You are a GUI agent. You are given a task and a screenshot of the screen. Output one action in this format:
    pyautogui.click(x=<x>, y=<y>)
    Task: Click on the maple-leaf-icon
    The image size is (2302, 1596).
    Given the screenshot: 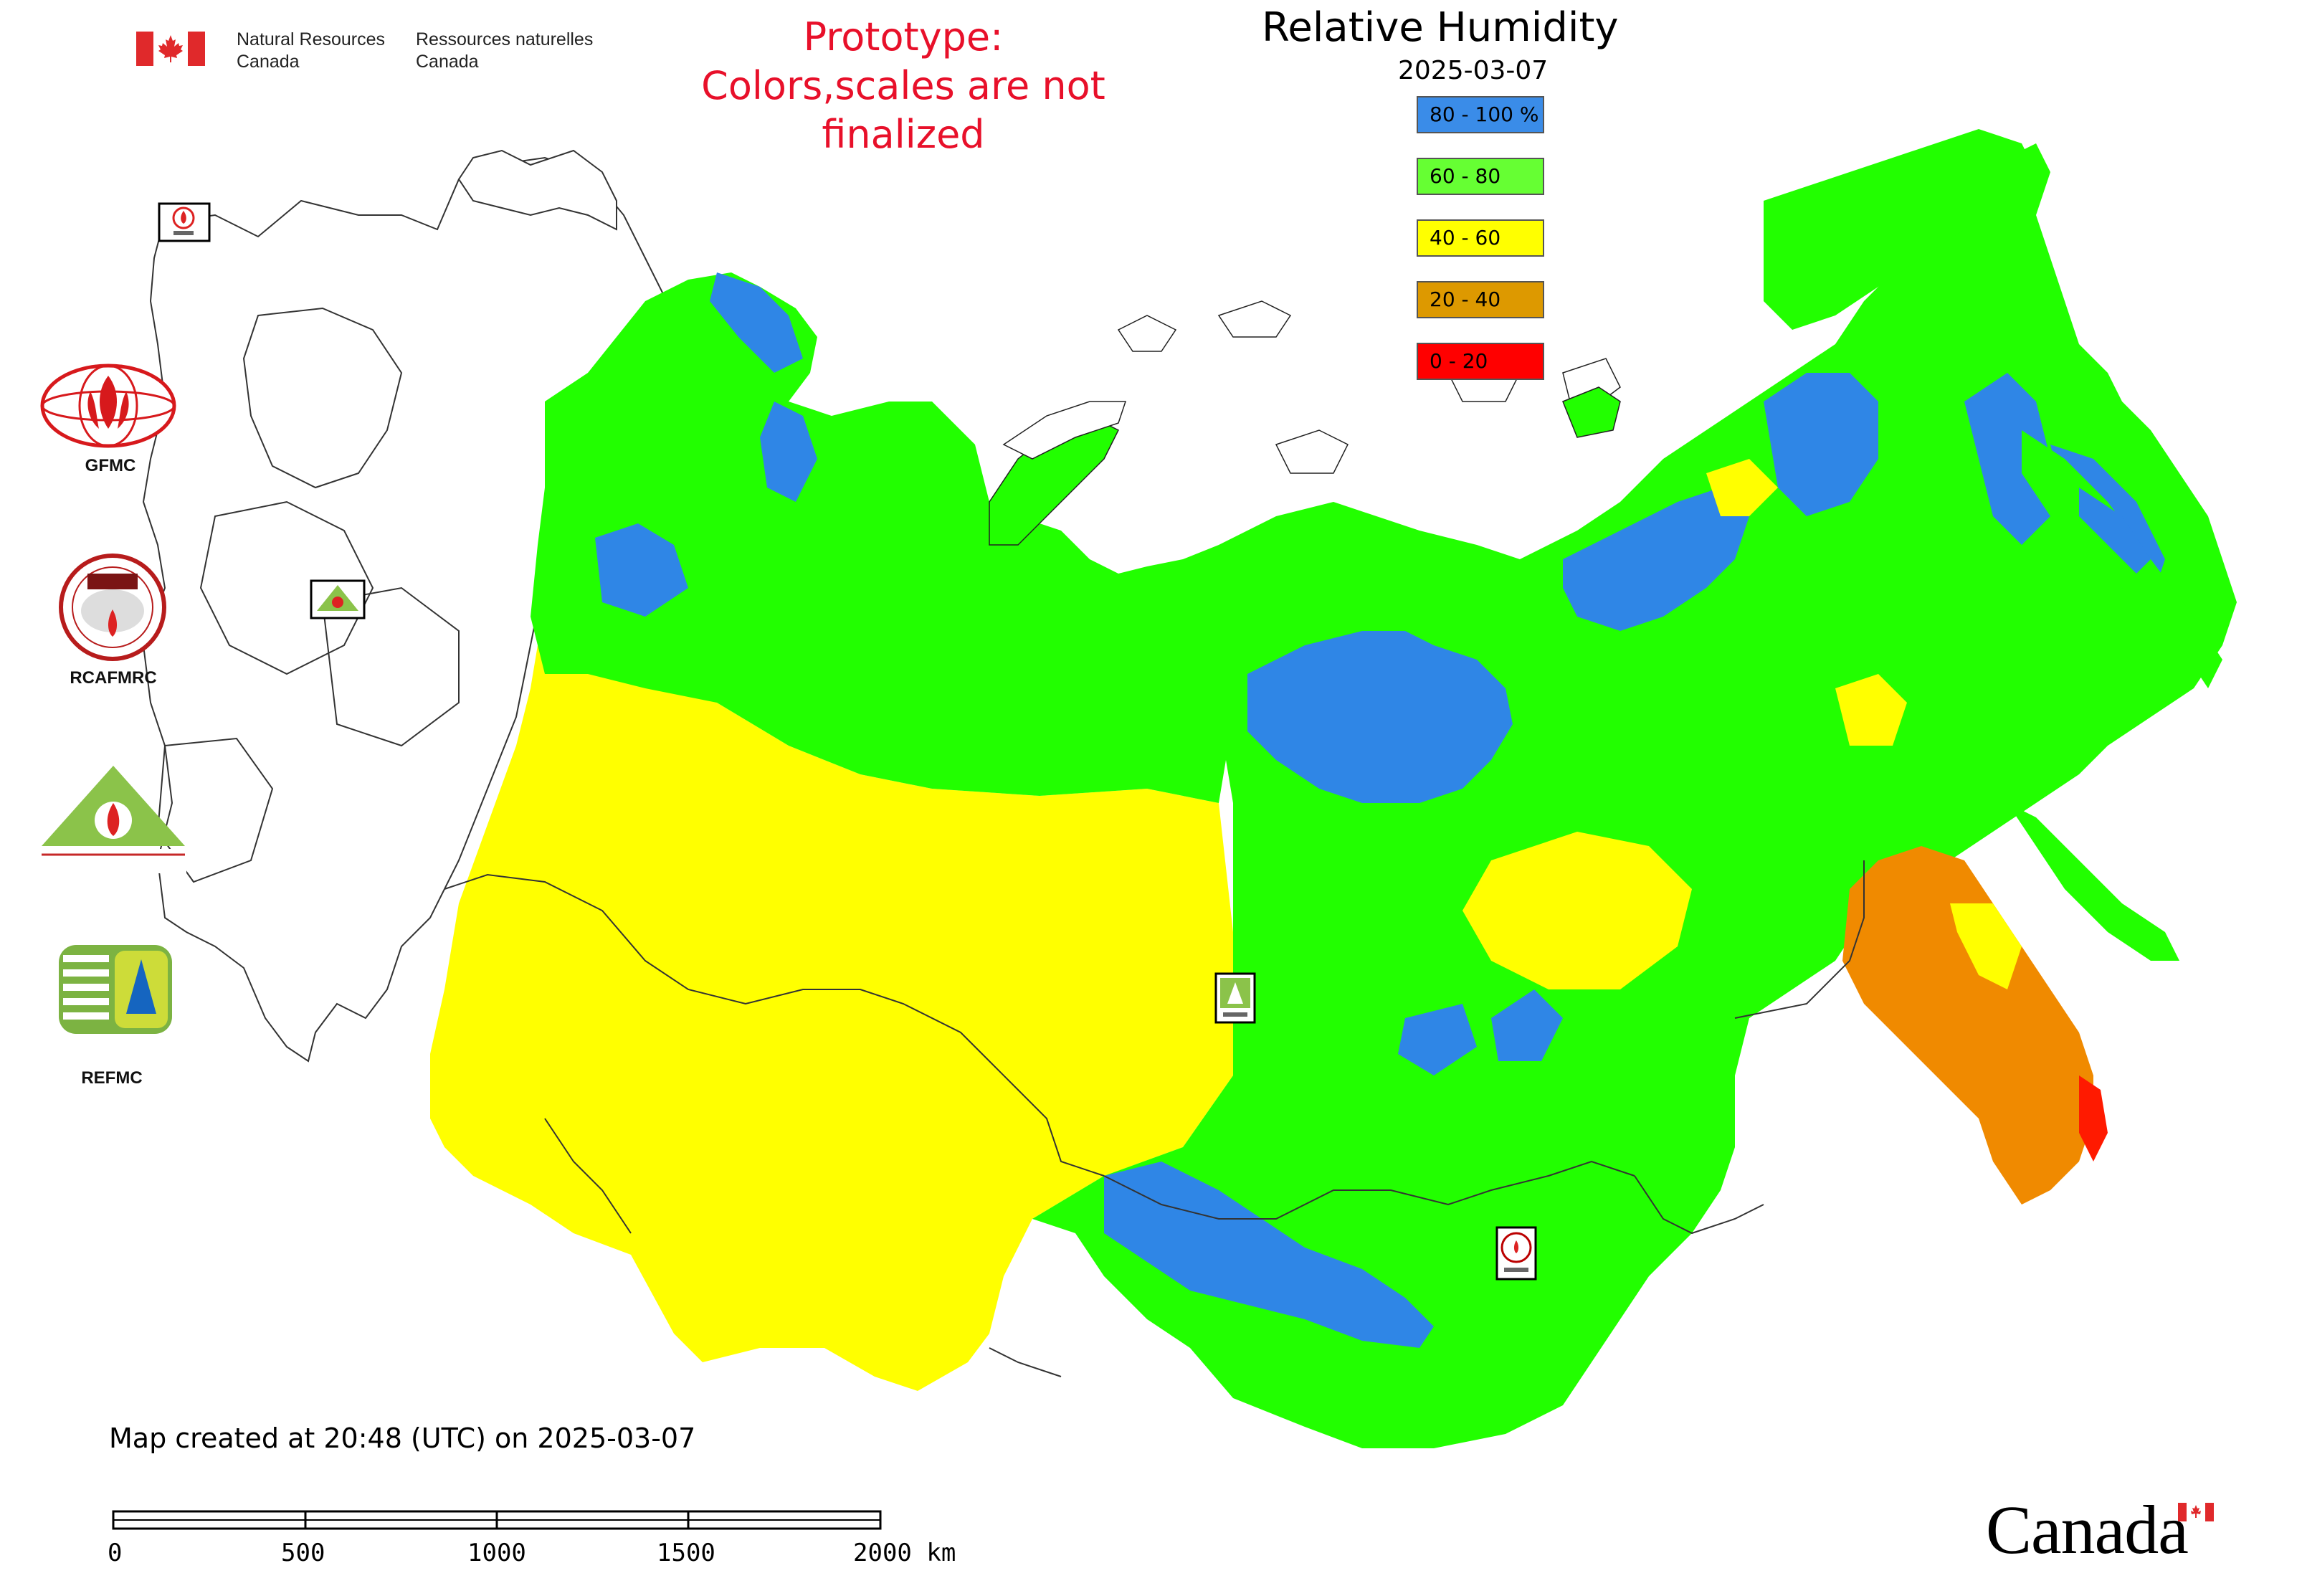 What is the action you would take?
    pyautogui.click(x=170, y=48)
    